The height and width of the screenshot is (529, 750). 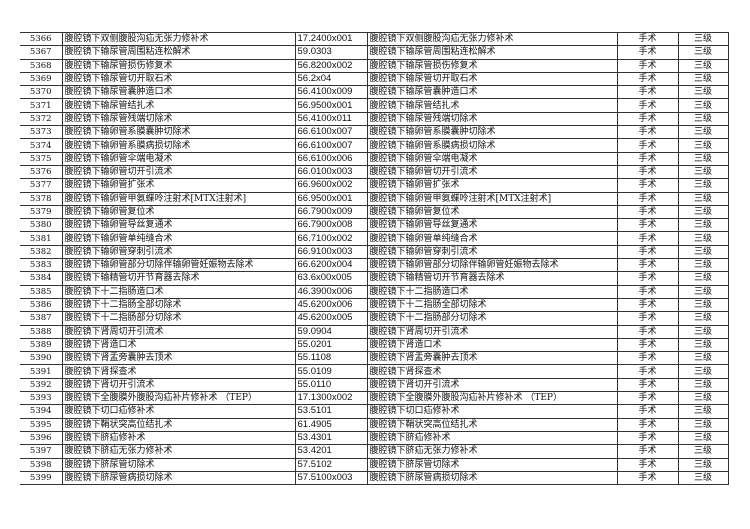 I want to click on row-number: 5370, so click(x=41, y=92).